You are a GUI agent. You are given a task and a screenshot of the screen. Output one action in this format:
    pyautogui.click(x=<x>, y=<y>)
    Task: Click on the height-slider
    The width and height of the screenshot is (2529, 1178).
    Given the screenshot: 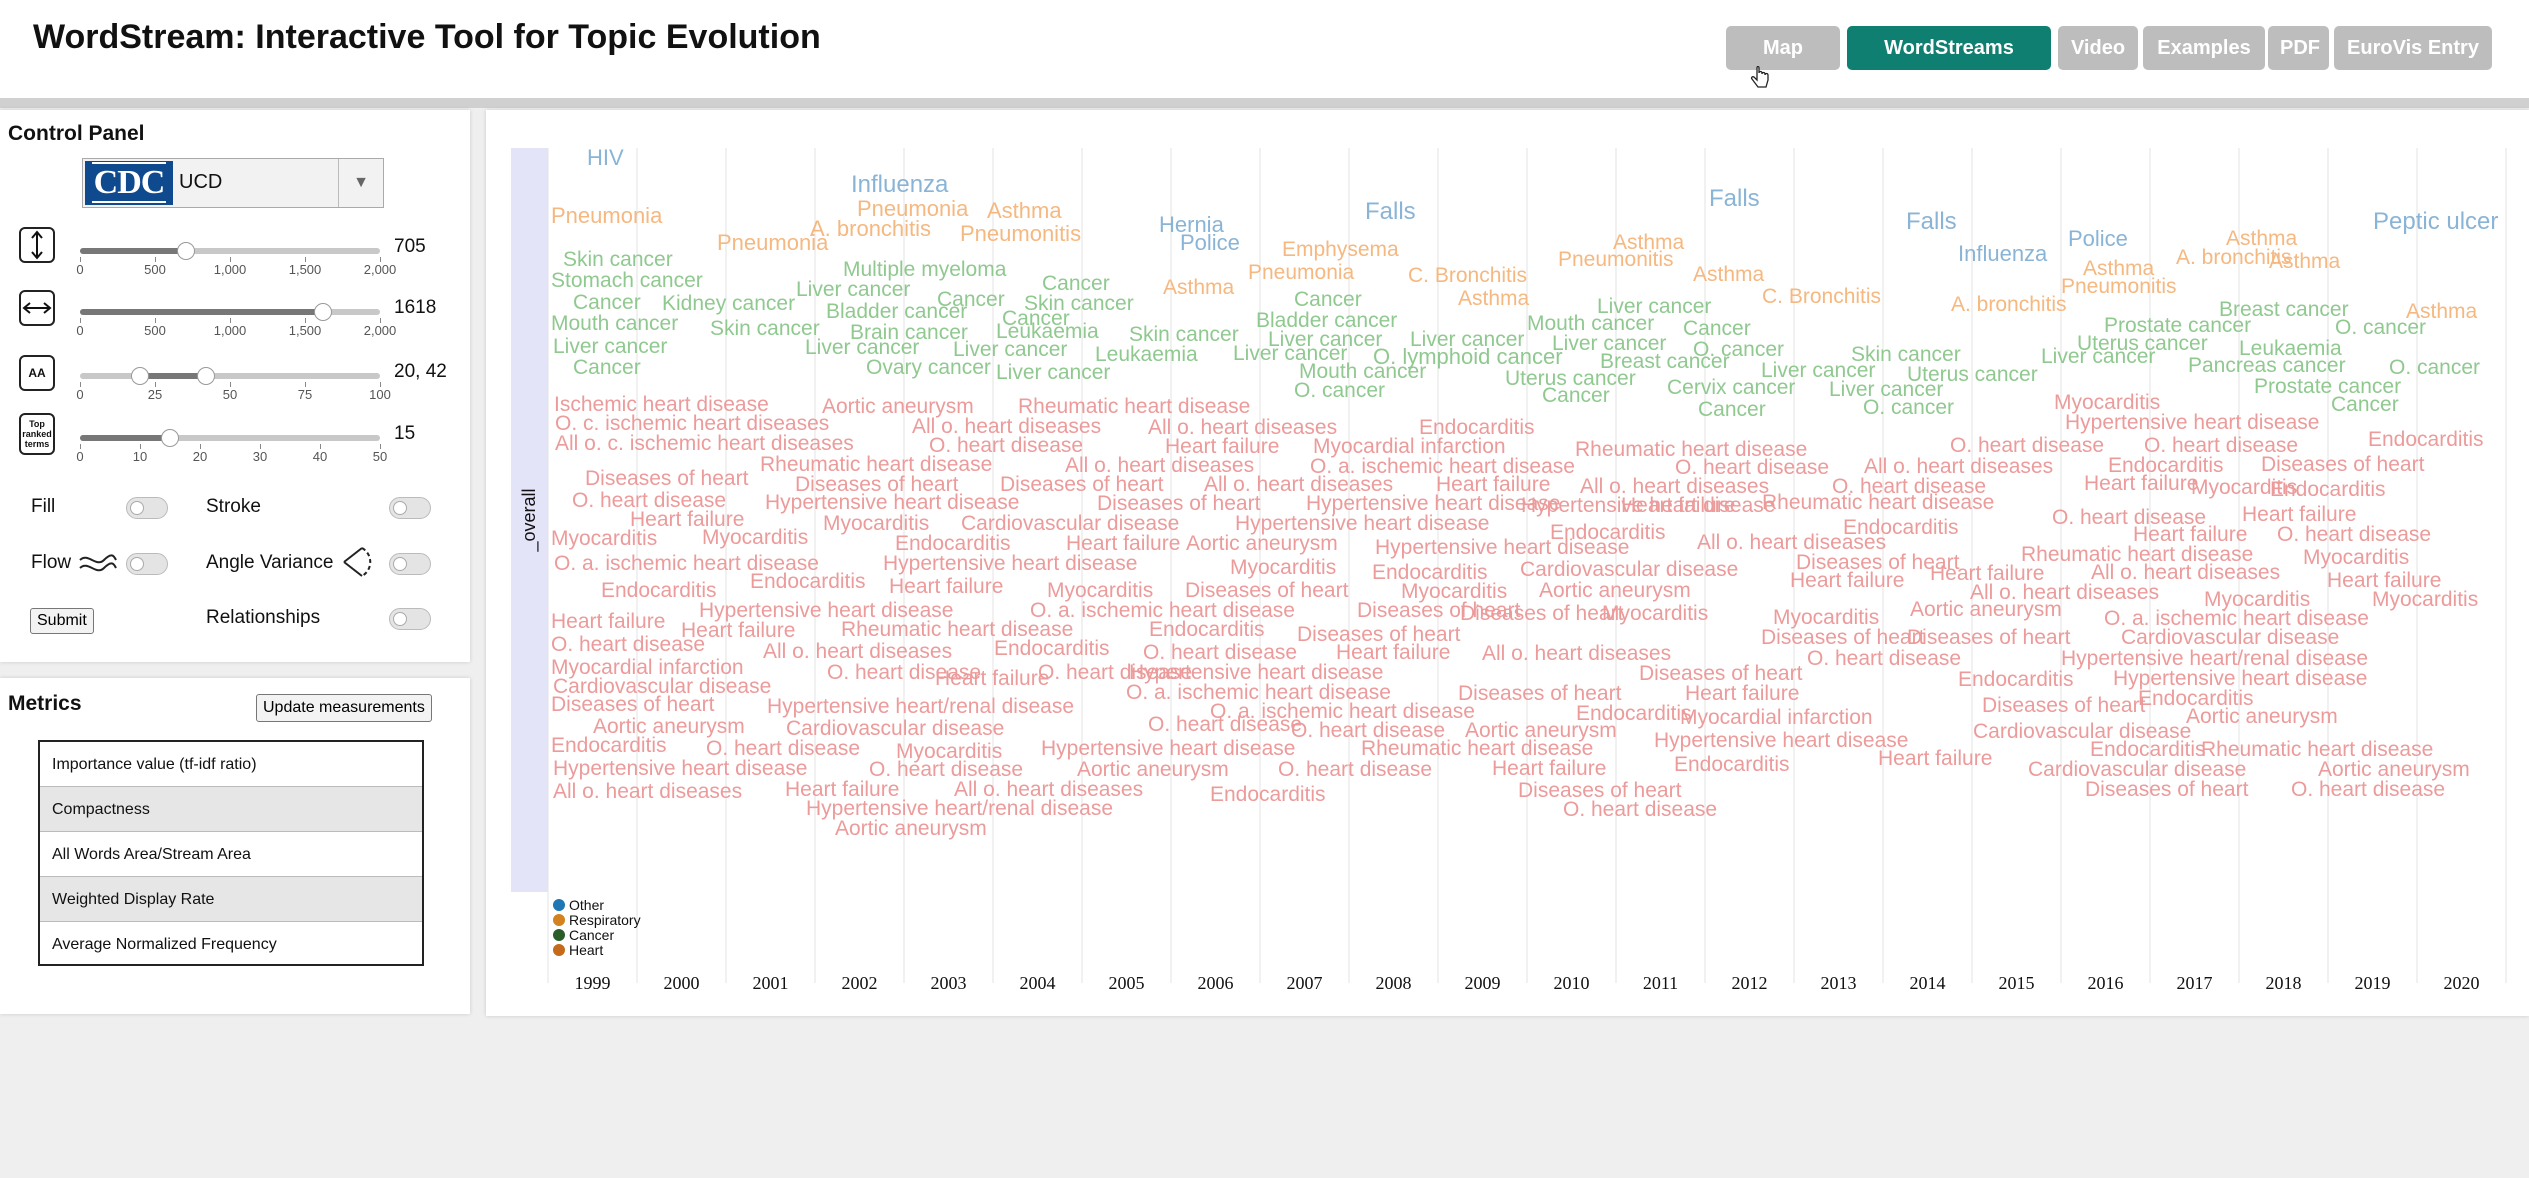 What is the action you would take?
    pyautogui.click(x=230, y=251)
    